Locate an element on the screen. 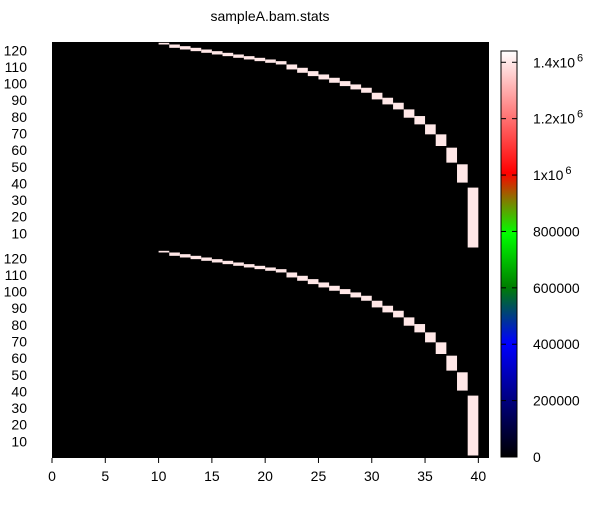 The height and width of the screenshot is (505, 600). colorbar is located at coordinates (509, 254).